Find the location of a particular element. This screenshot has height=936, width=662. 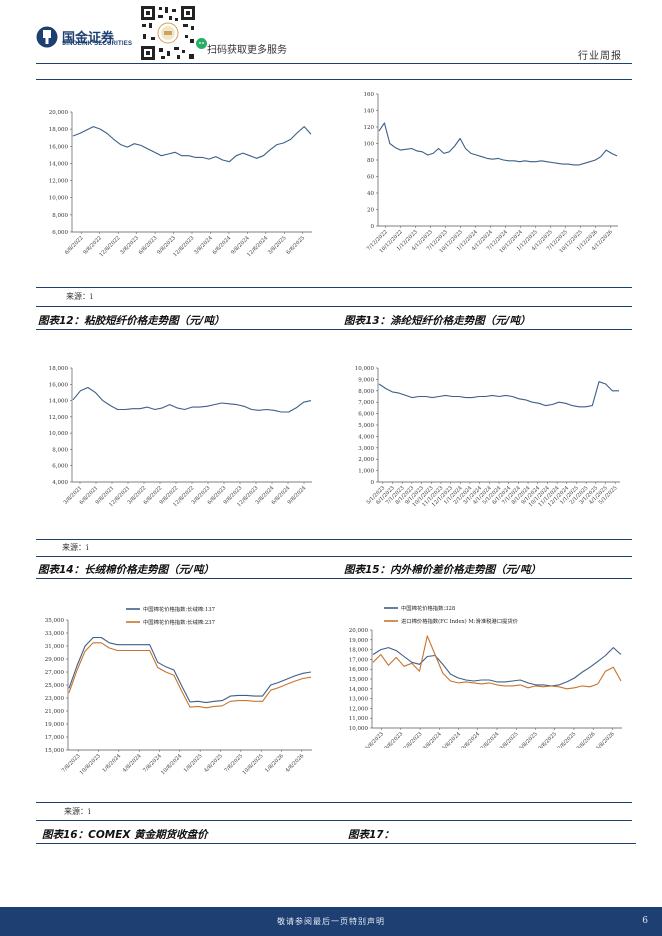

logo-name-en: SINOLINK SECURITIES is located at coordinates (97, 44).